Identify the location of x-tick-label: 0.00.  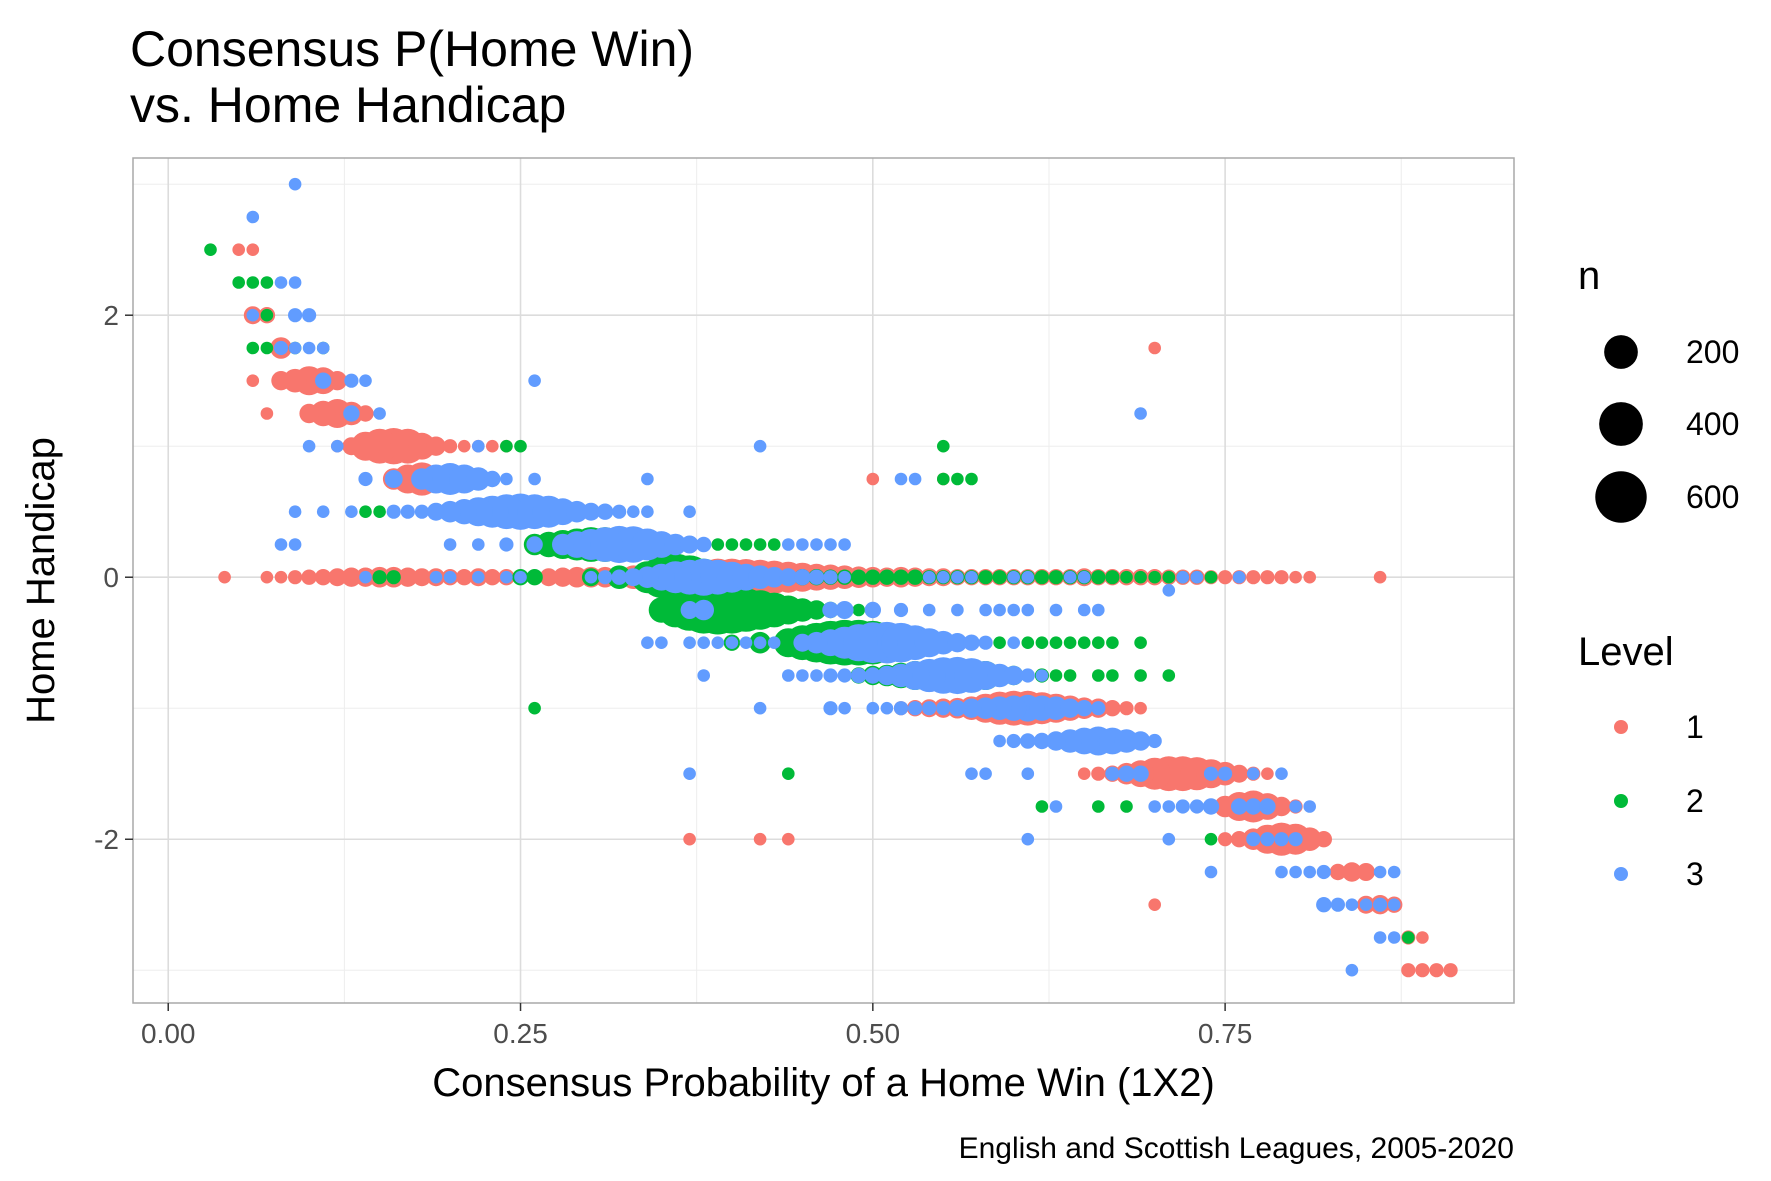
(168, 1033).